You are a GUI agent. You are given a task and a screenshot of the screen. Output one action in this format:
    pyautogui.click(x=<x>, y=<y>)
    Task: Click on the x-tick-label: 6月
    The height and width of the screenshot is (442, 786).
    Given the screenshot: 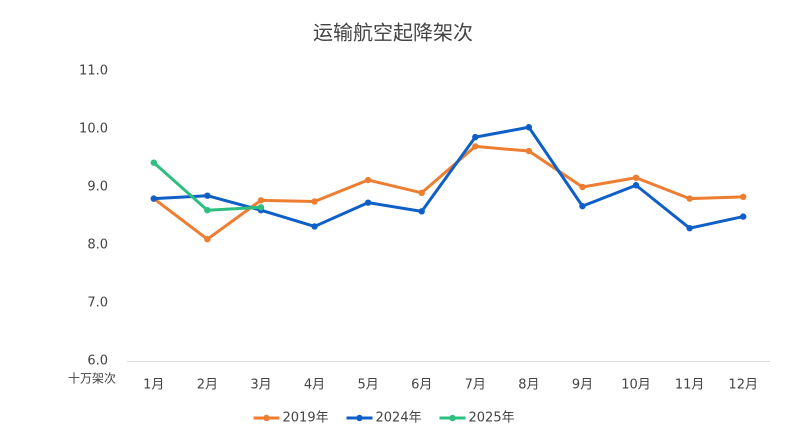 What is the action you would take?
    pyautogui.click(x=421, y=385)
    